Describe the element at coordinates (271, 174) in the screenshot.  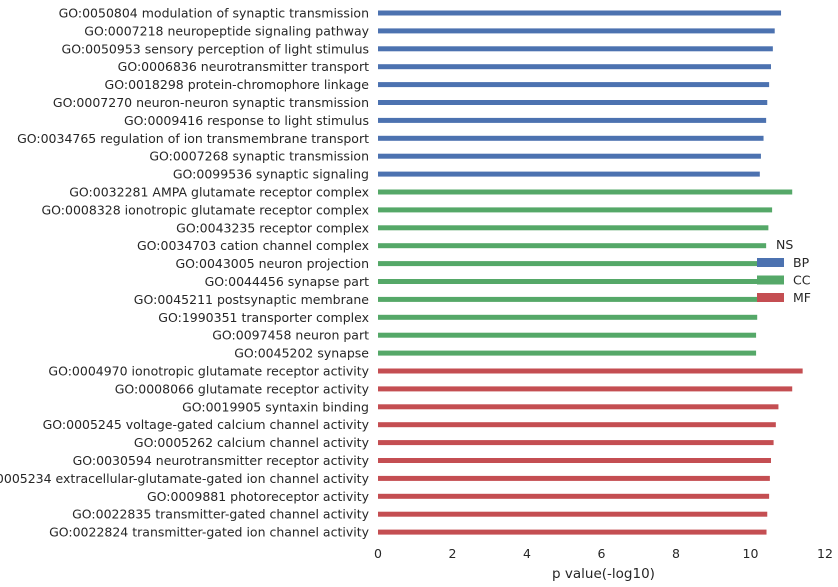
I see `category-label: GO:0099536 synaptic signaling` at that location.